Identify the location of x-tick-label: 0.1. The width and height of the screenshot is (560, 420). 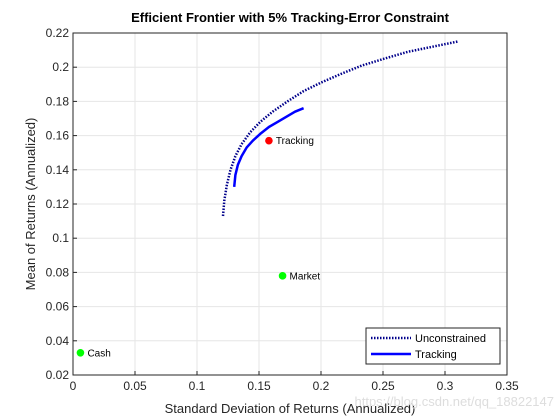
(197, 386).